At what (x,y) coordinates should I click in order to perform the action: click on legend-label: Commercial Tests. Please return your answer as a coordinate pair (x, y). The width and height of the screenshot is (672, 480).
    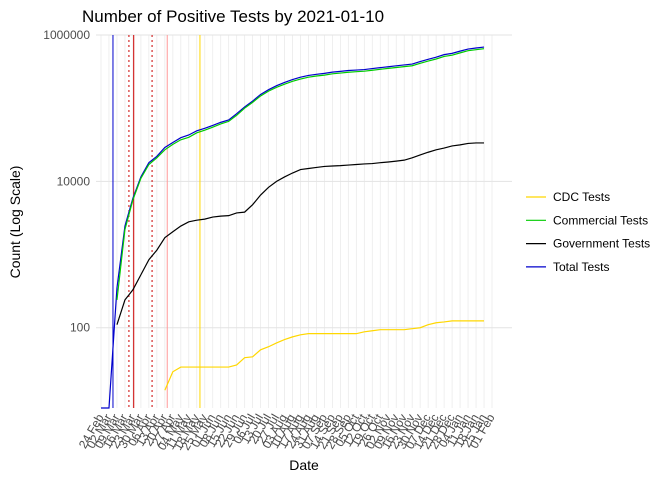
    Looking at the image, I should click on (600, 220).